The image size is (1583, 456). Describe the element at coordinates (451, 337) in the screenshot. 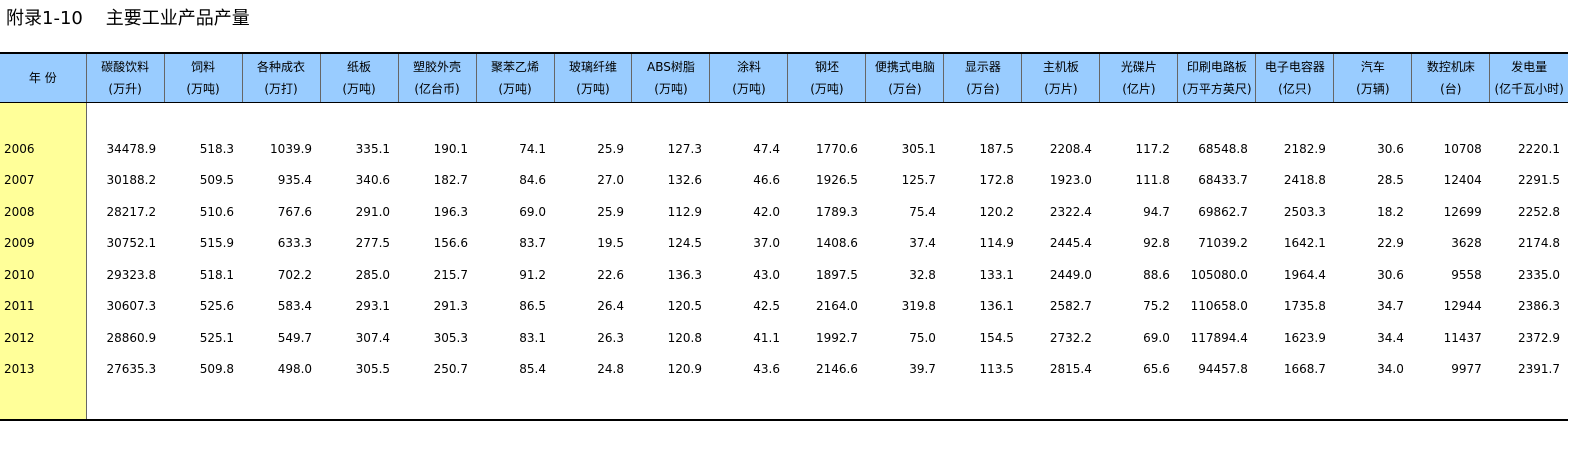

I see `value-cell: 305.3` at that location.